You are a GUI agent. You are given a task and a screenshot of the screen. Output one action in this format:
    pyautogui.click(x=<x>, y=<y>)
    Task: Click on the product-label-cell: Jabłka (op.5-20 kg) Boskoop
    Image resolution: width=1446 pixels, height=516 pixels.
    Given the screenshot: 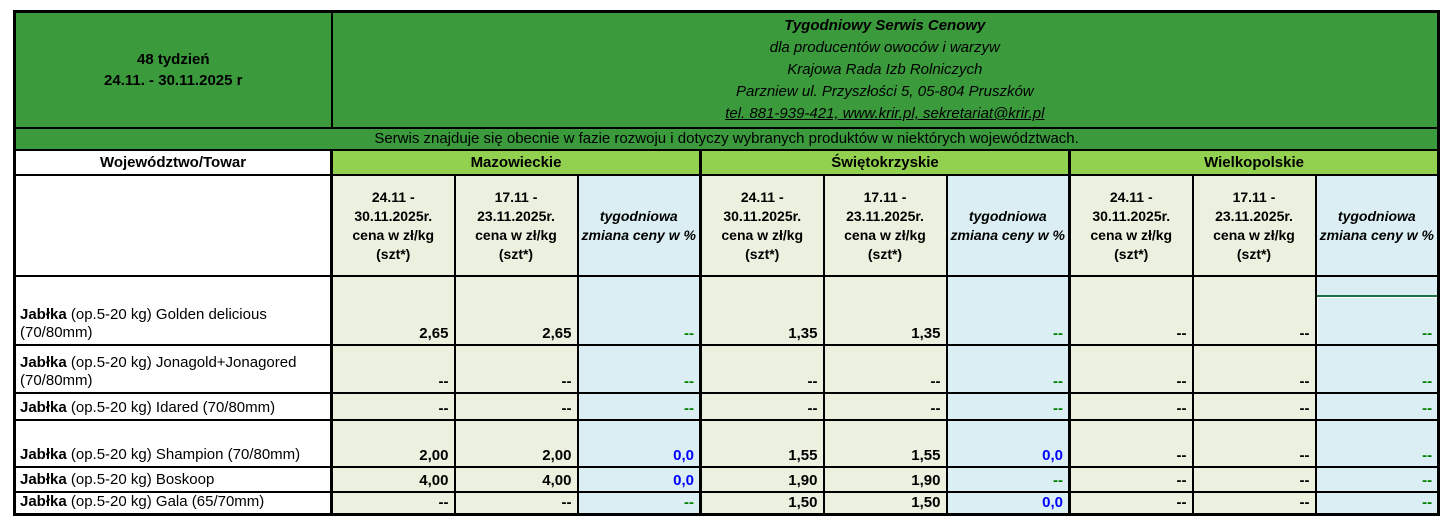 What is the action you would take?
    pyautogui.click(x=173, y=479)
    